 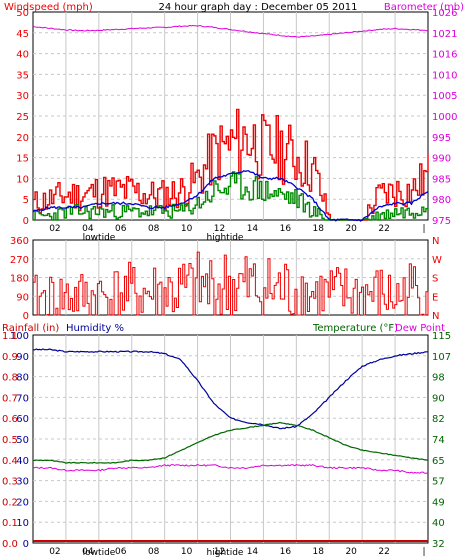 I want to click on rain-tick-label: 0.4, so click(x=10, y=461).